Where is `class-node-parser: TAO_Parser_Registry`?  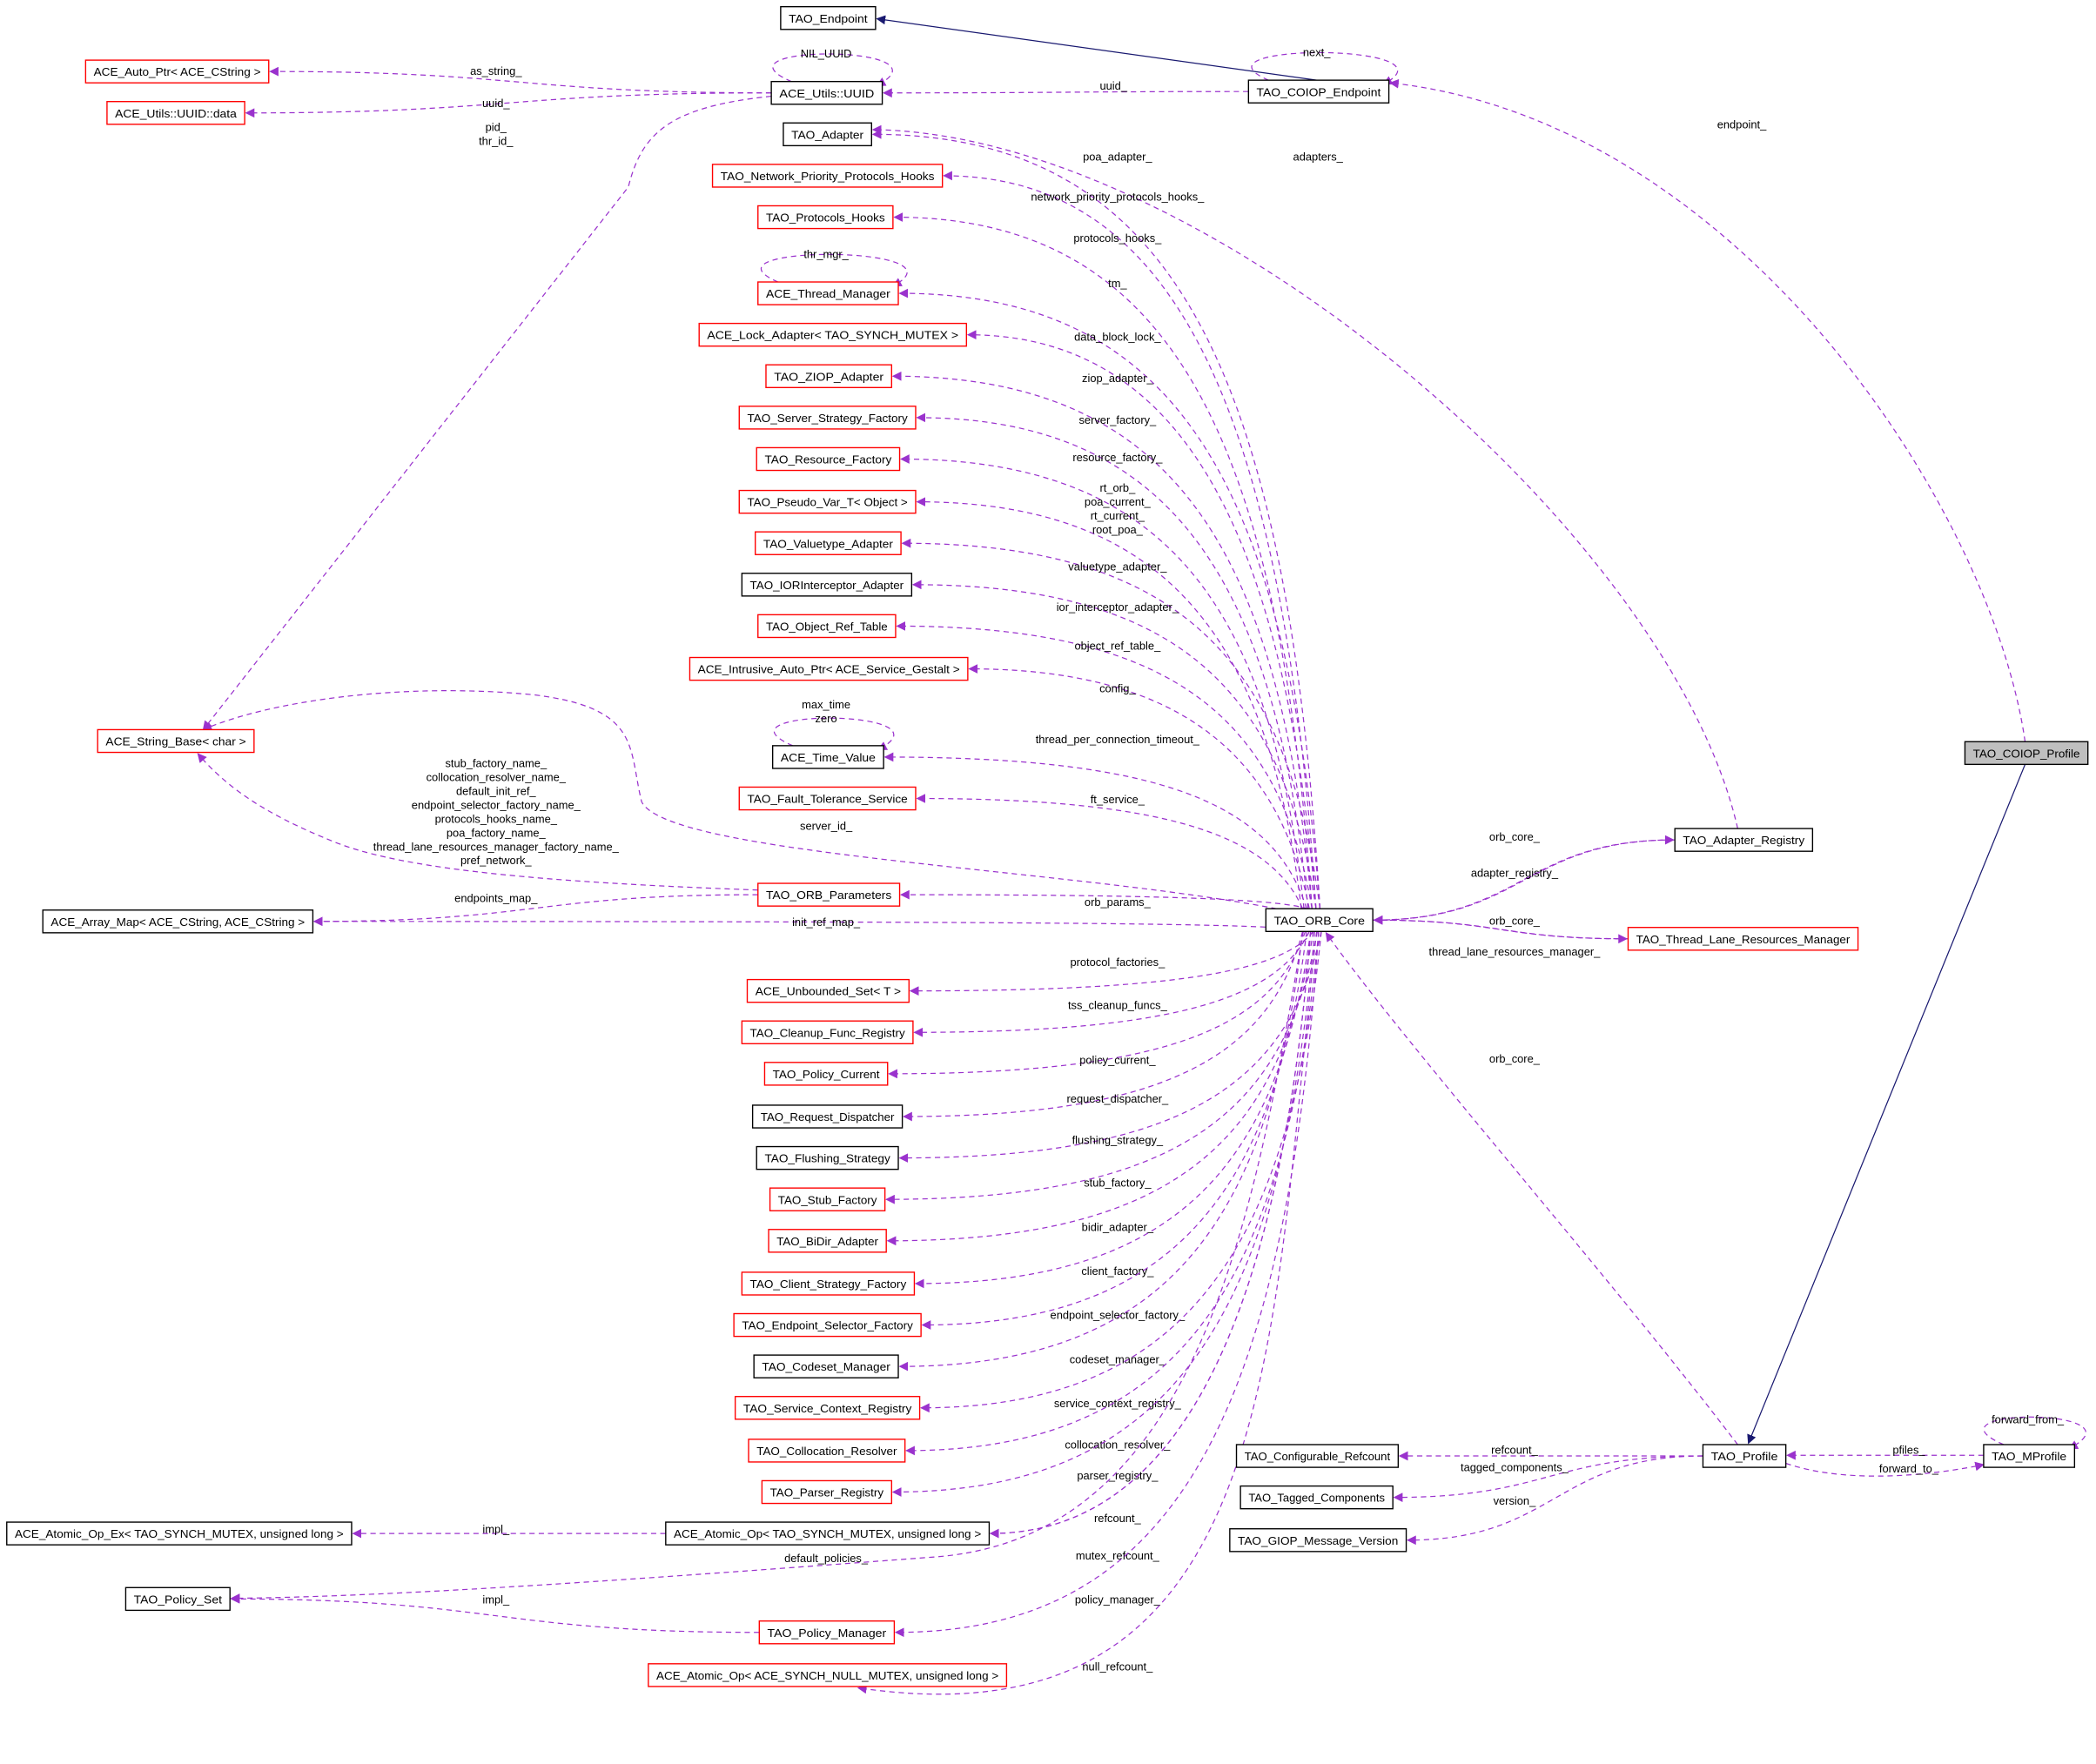 class-node-parser: TAO_Parser_Registry is located at coordinates (827, 1492).